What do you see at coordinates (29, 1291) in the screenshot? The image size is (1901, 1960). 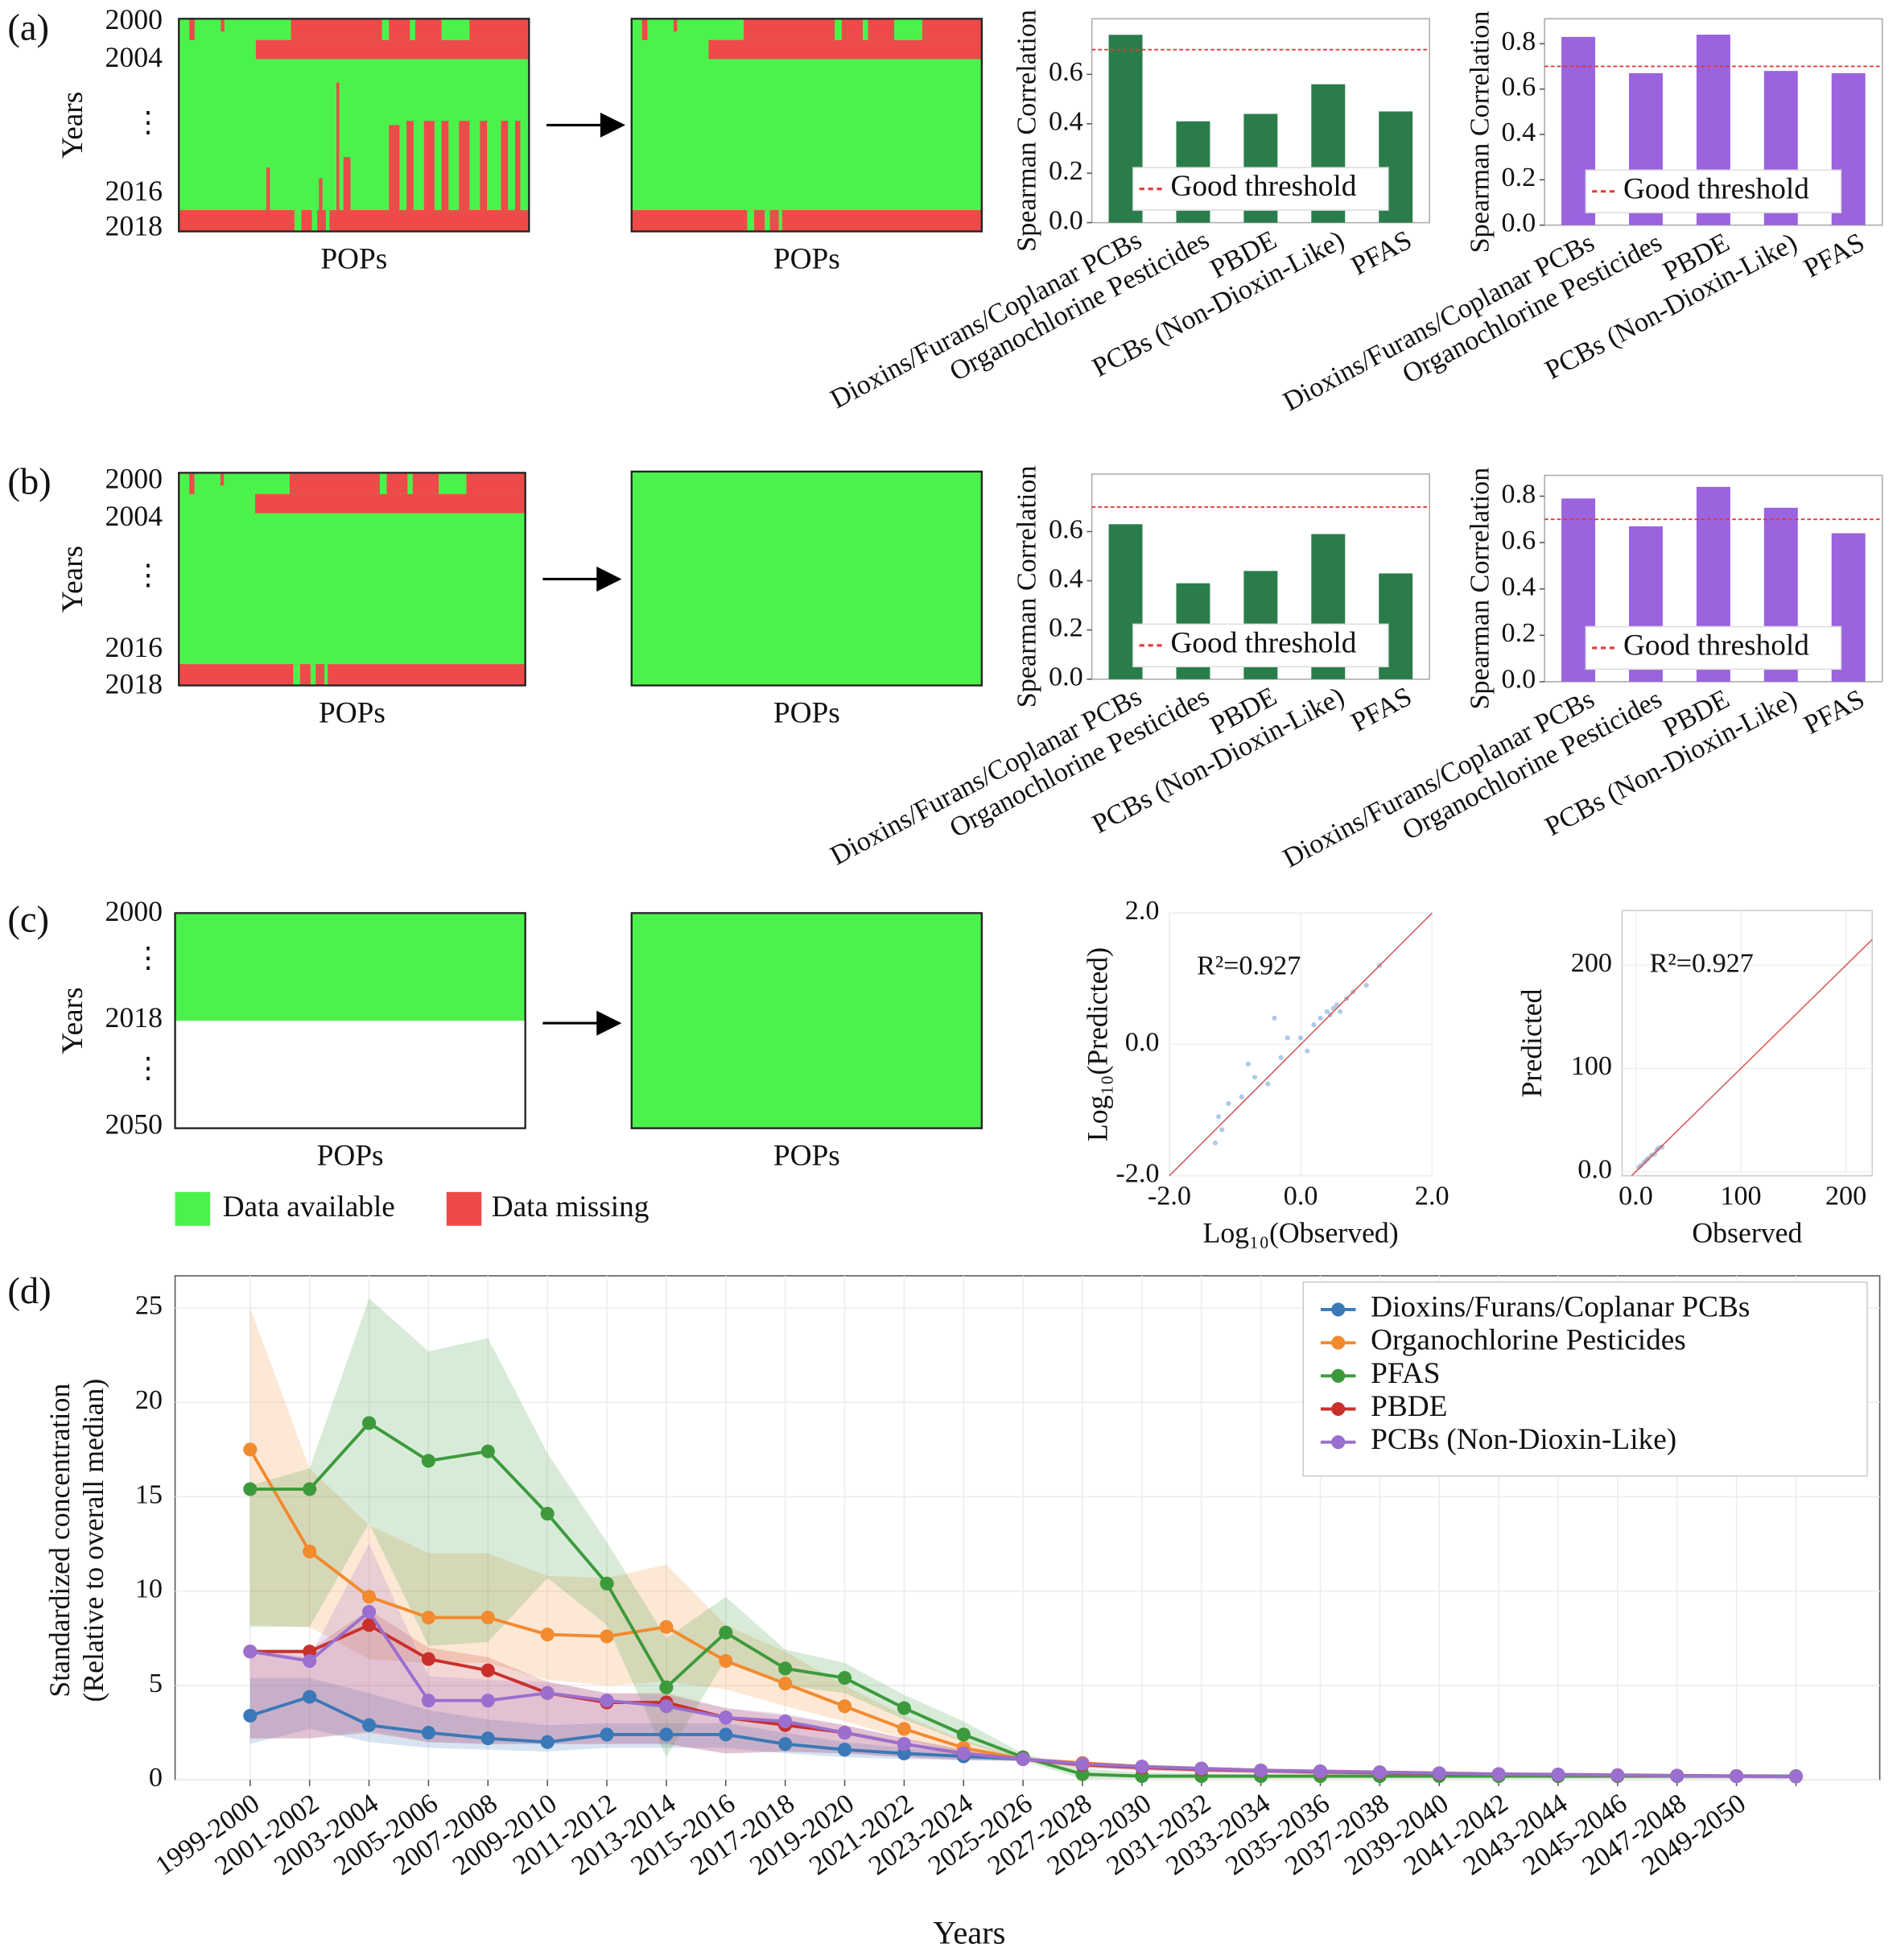 I see `panel-label: (d)` at bounding box center [29, 1291].